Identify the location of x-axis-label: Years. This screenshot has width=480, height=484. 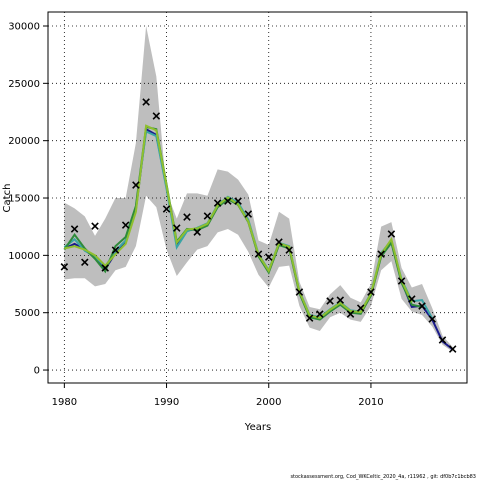
(257, 427).